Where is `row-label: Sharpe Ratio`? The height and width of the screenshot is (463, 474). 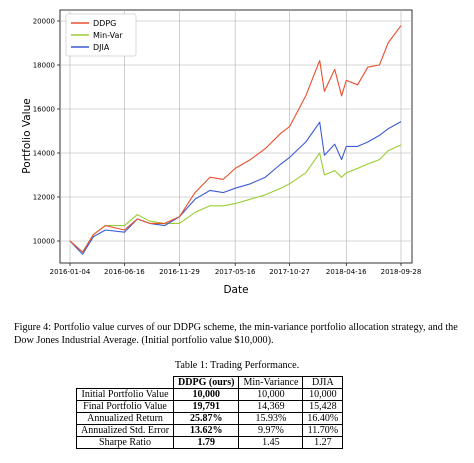 row-label: Sharpe Ratio is located at coordinates (125, 442).